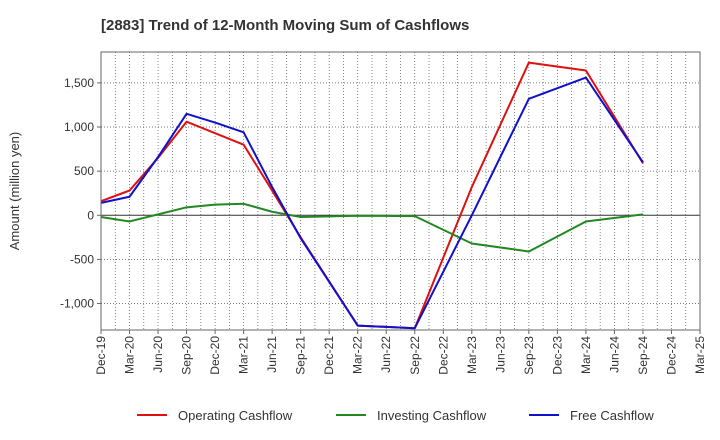 This screenshot has width=720, height=440. Describe the element at coordinates (586, 355) in the screenshot. I see `x-tick-label: Mar-24` at that location.